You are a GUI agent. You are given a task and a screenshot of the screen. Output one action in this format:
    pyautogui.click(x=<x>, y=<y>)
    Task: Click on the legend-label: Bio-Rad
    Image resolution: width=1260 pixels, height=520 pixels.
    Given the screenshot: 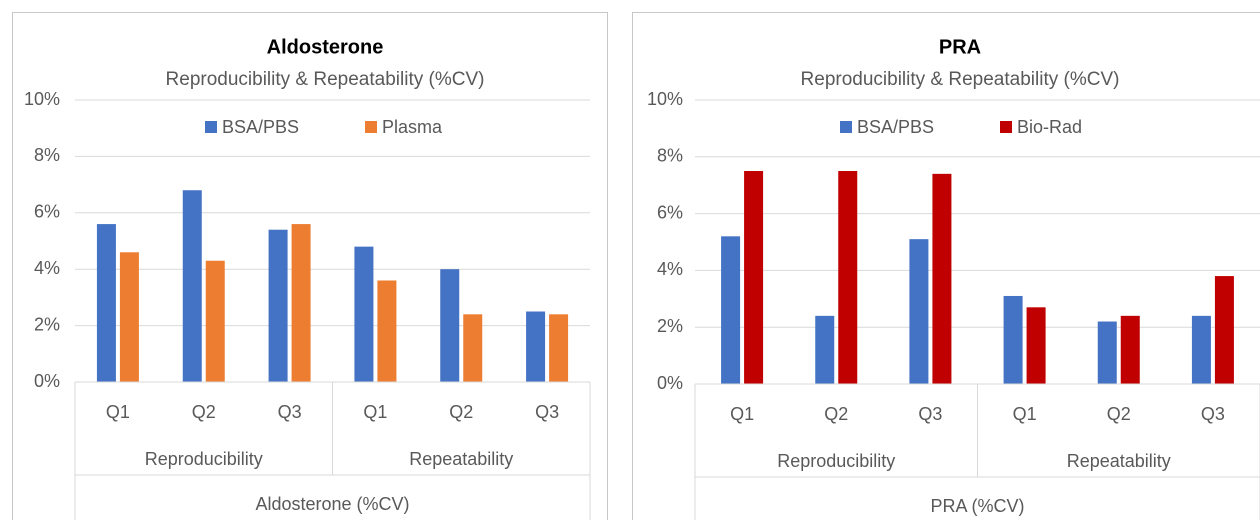 What is the action you would take?
    pyautogui.click(x=1049, y=127)
    